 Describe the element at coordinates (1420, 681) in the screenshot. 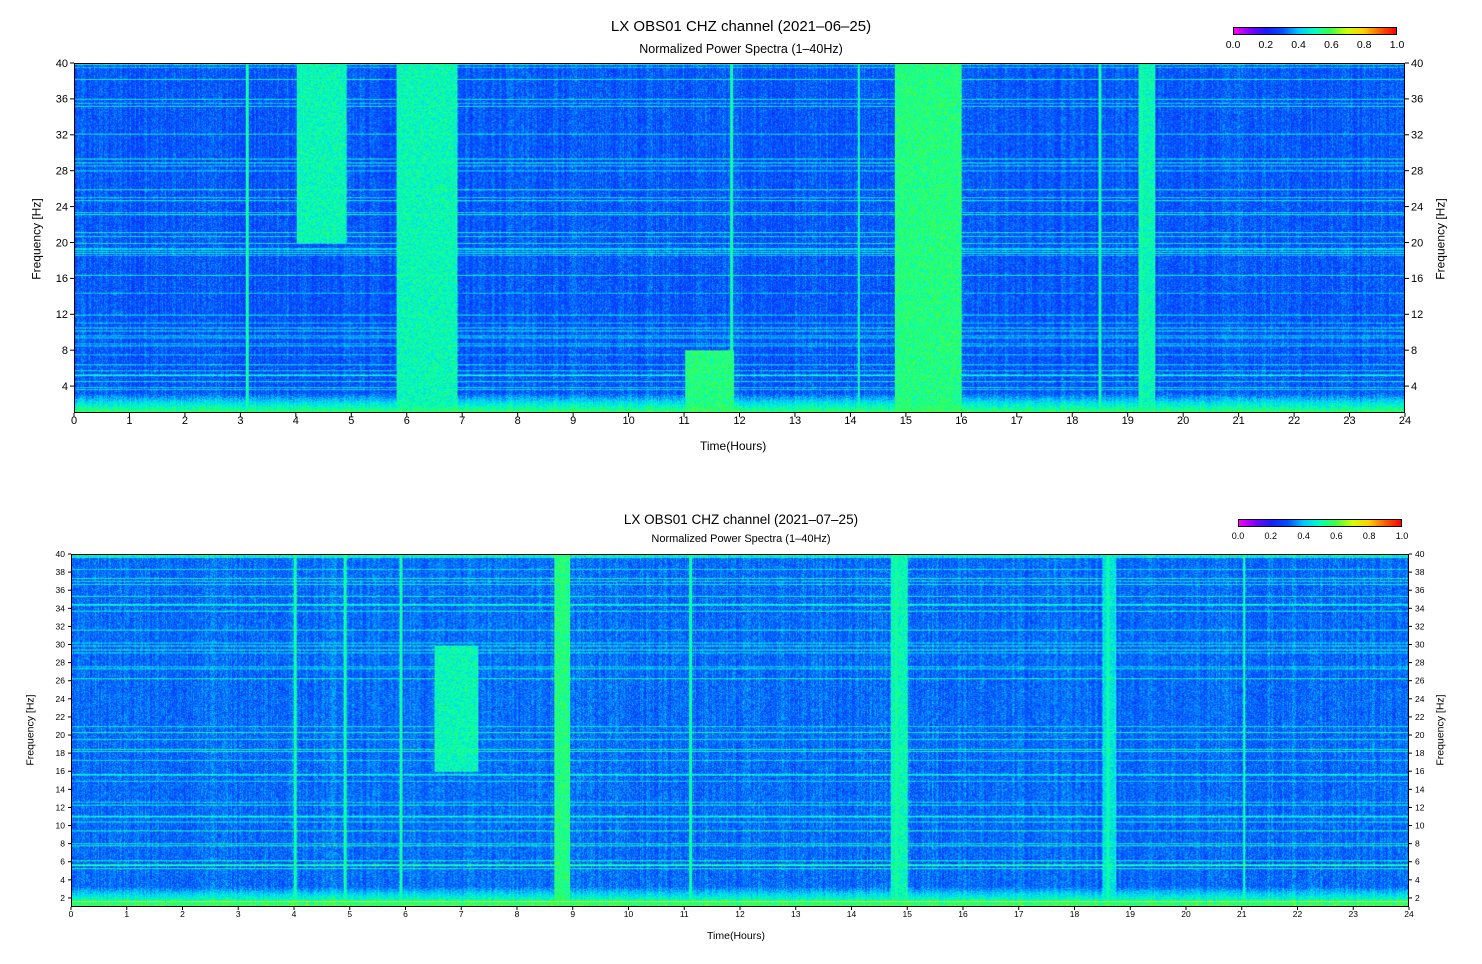

I see `y-tick-label-right: 26` at that location.